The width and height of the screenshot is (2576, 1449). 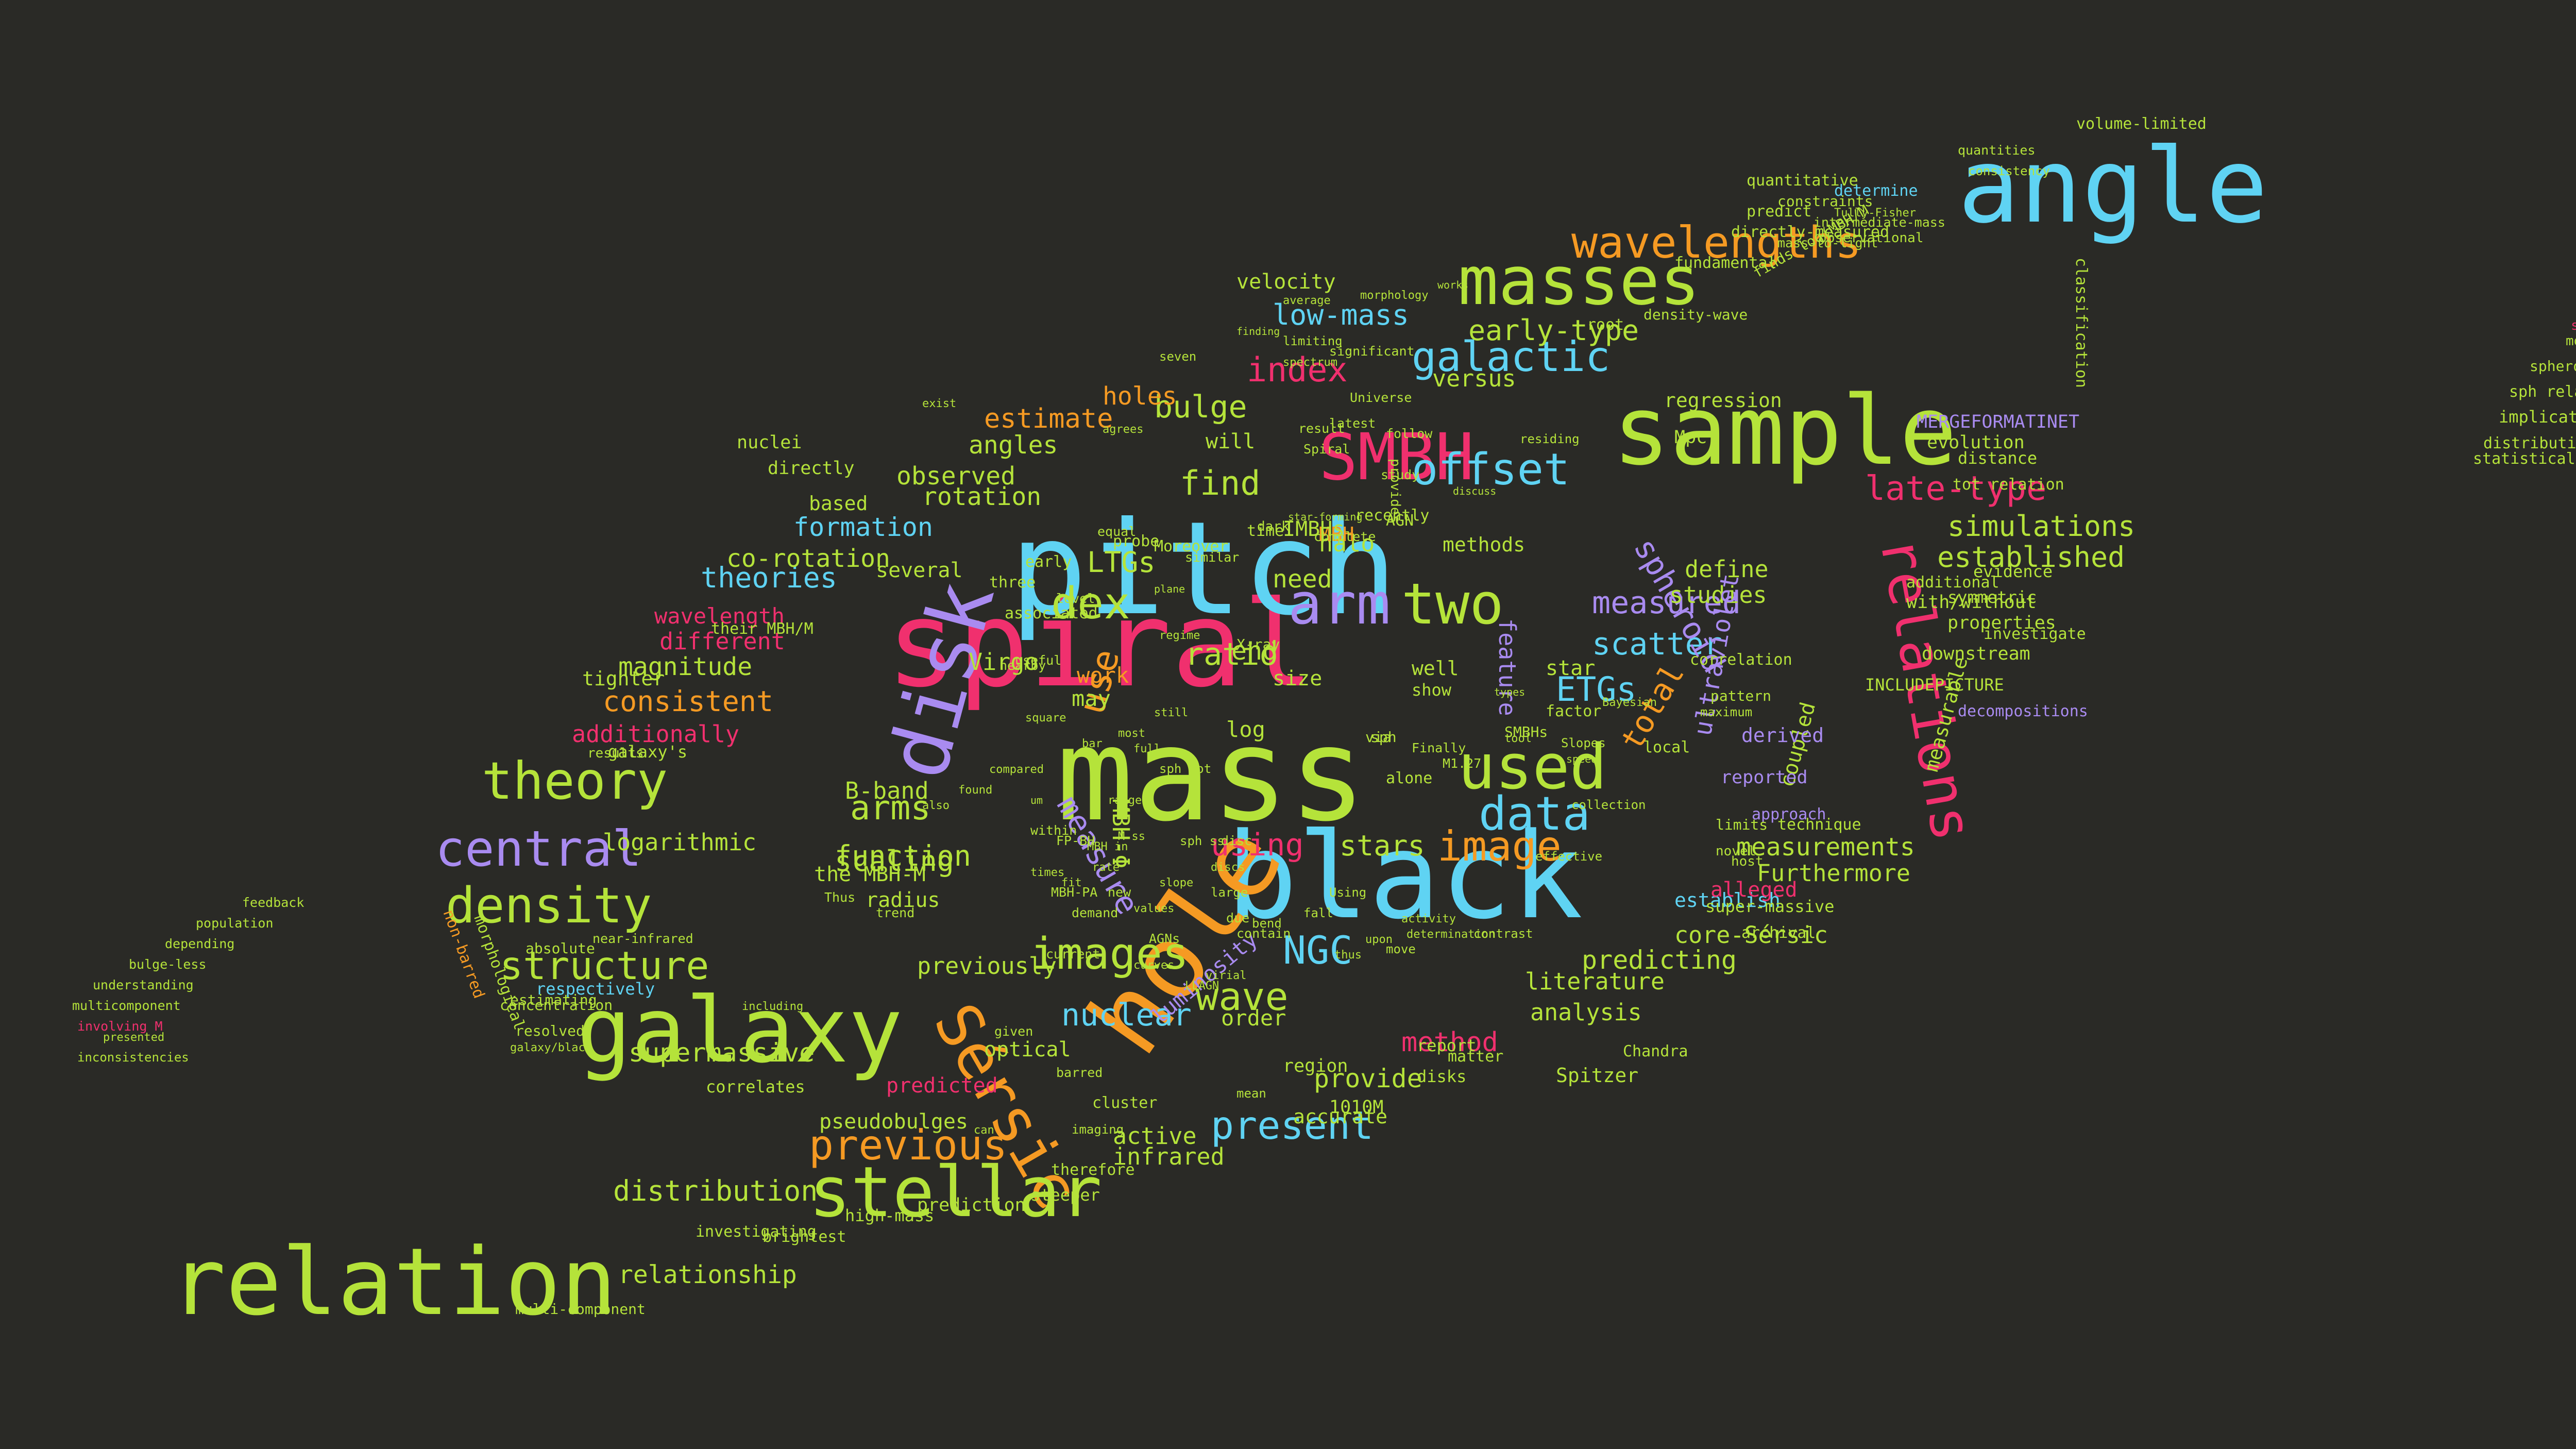 I want to click on word-with-without: with/without, so click(x=1972, y=602).